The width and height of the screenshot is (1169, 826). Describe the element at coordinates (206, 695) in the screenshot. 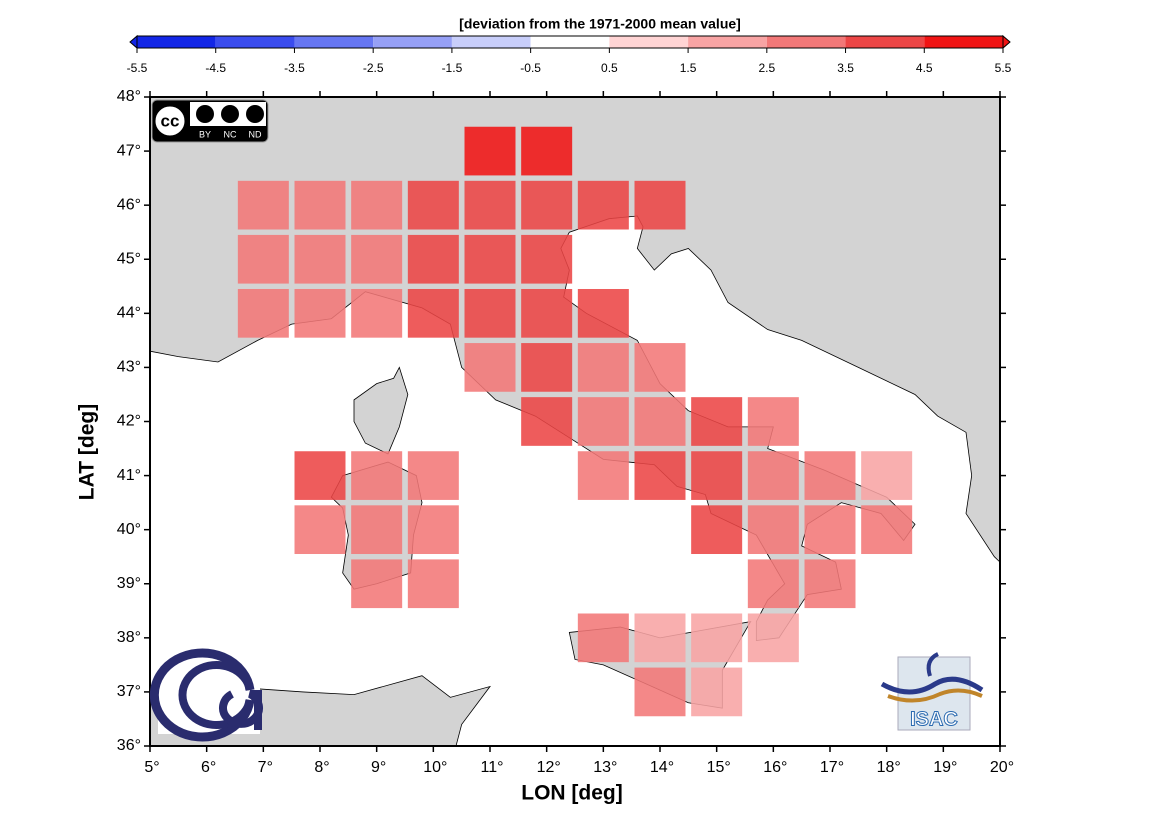

I see `cnr-logo` at that location.